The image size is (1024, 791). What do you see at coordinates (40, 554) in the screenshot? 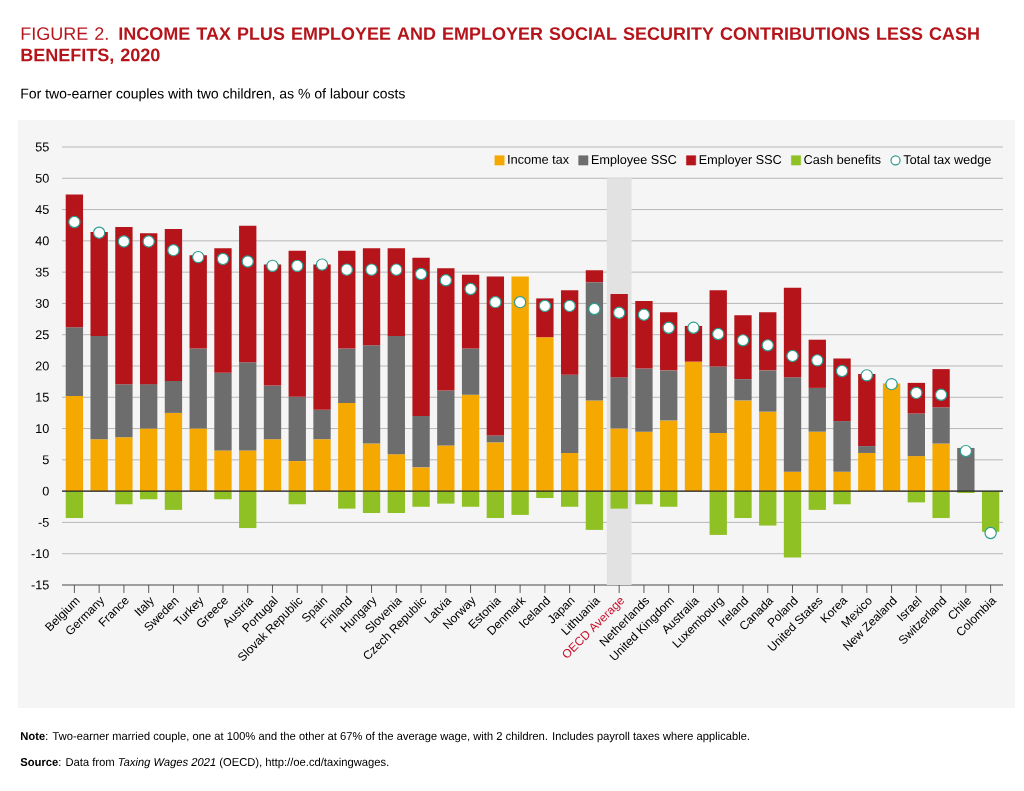
I see `y-tick-label: -10` at bounding box center [40, 554].